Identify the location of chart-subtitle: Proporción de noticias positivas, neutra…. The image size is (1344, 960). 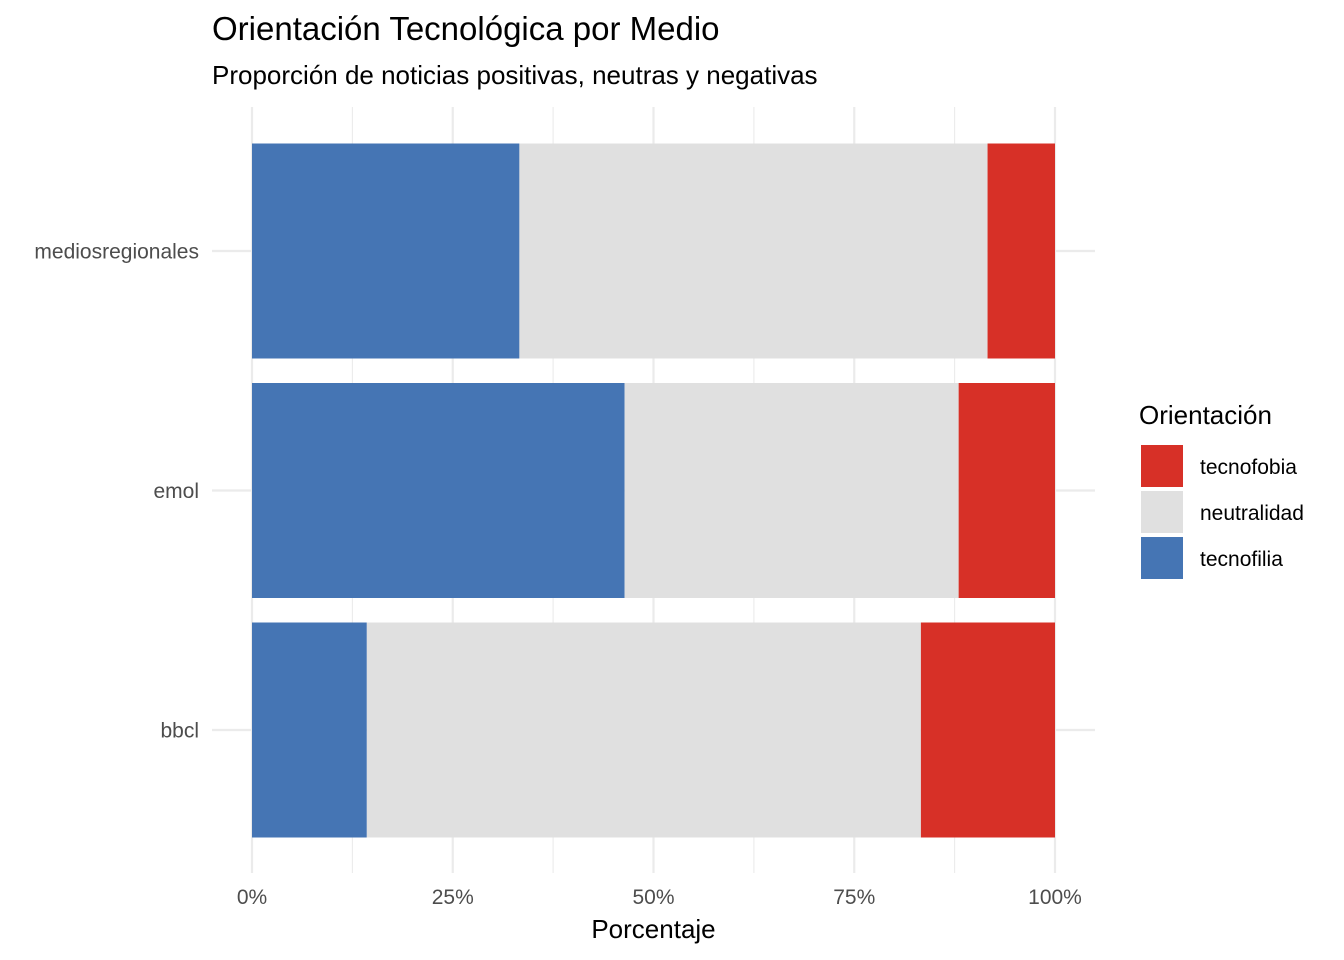
(515, 75).